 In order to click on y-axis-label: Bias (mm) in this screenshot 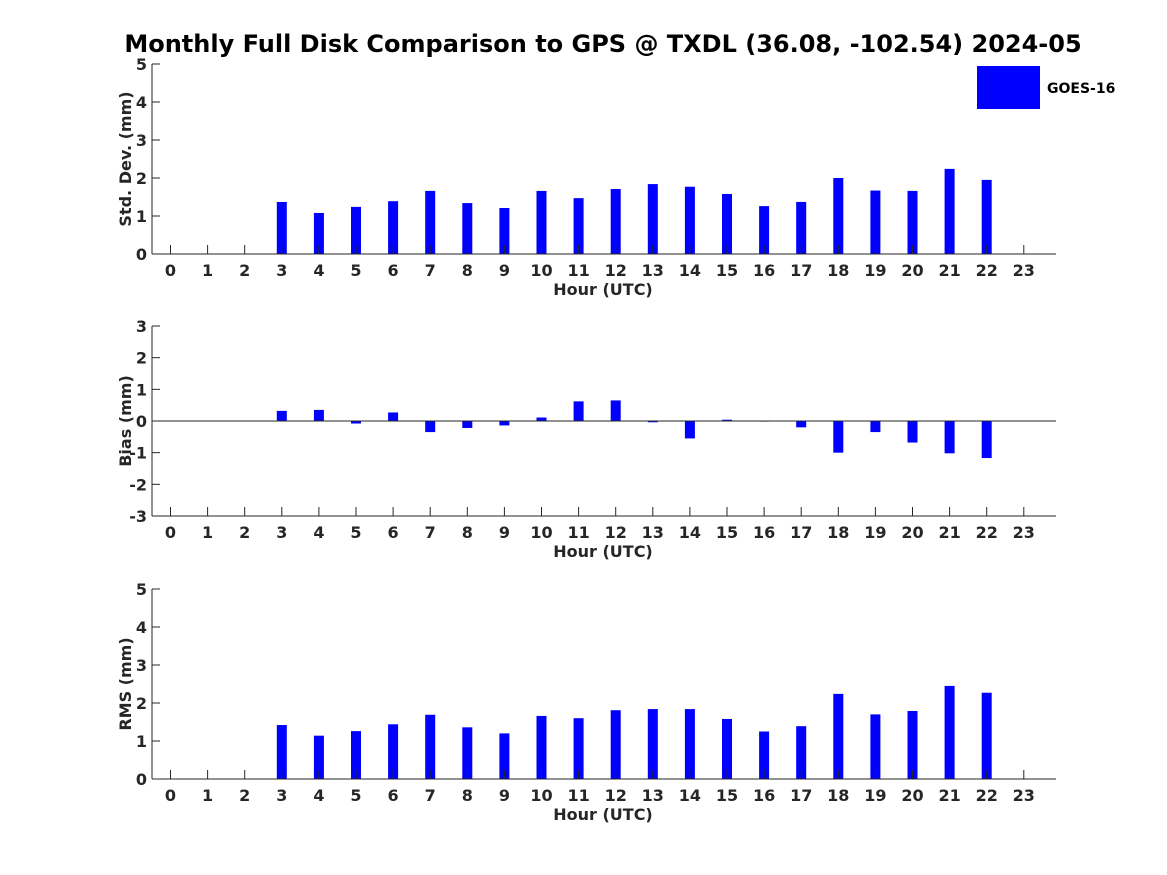, I will do `click(125, 421)`.